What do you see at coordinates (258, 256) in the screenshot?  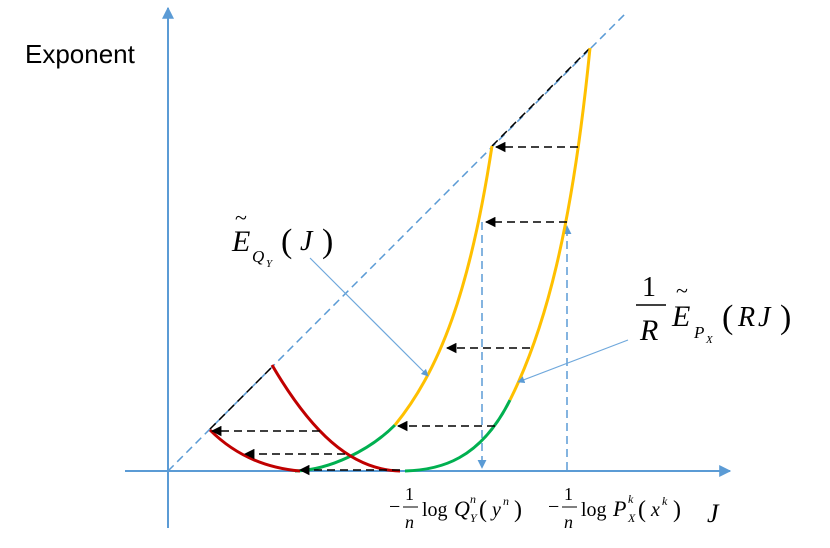 I see `label-EQ-sub: Q` at bounding box center [258, 256].